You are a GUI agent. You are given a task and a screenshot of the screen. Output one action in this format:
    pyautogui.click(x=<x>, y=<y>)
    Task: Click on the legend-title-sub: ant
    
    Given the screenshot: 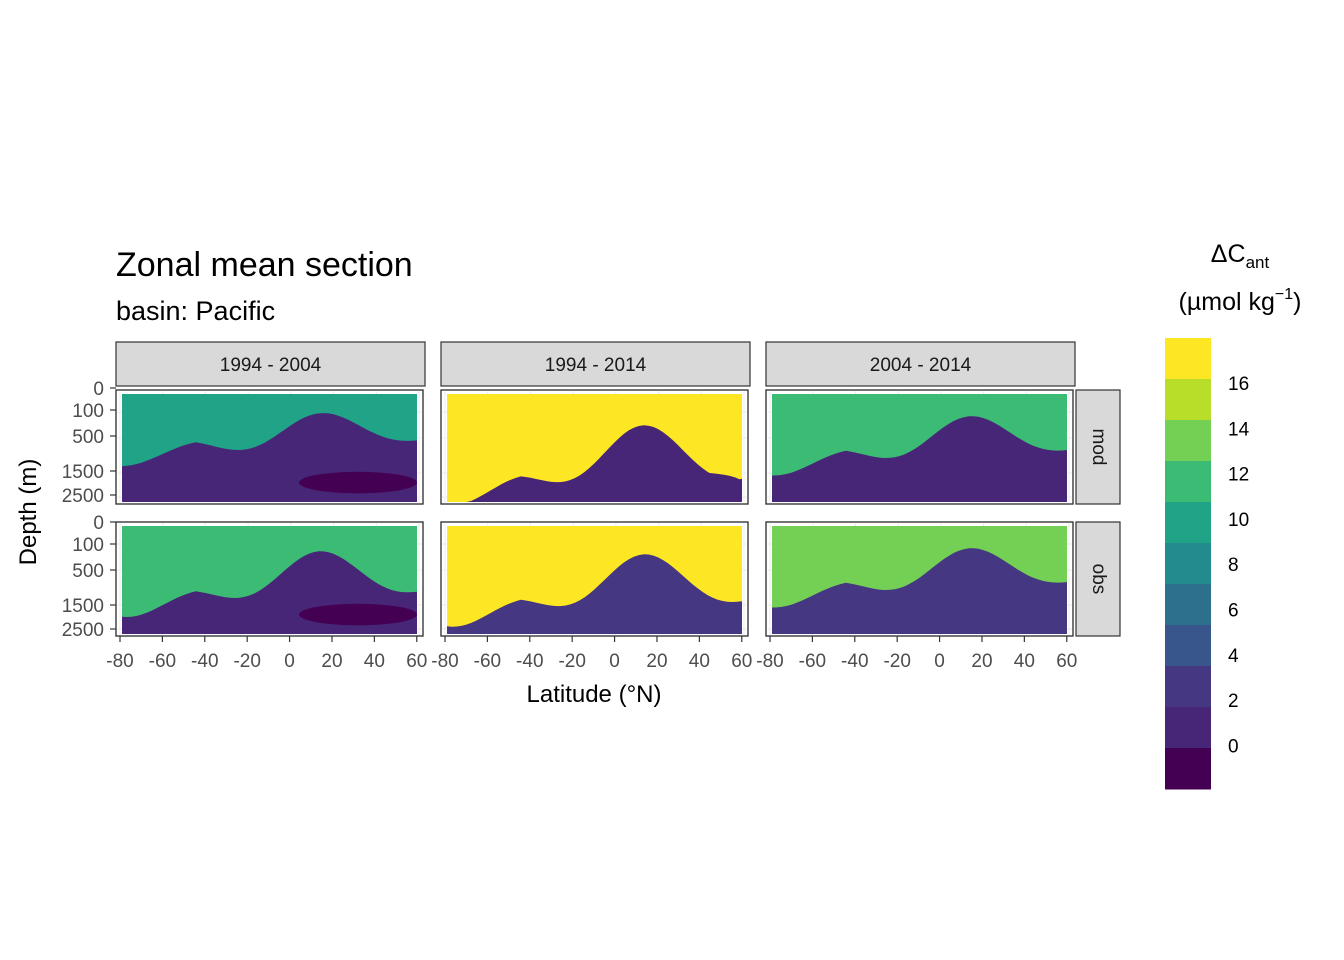 What is the action you would take?
    pyautogui.click(x=1258, y=262)
    